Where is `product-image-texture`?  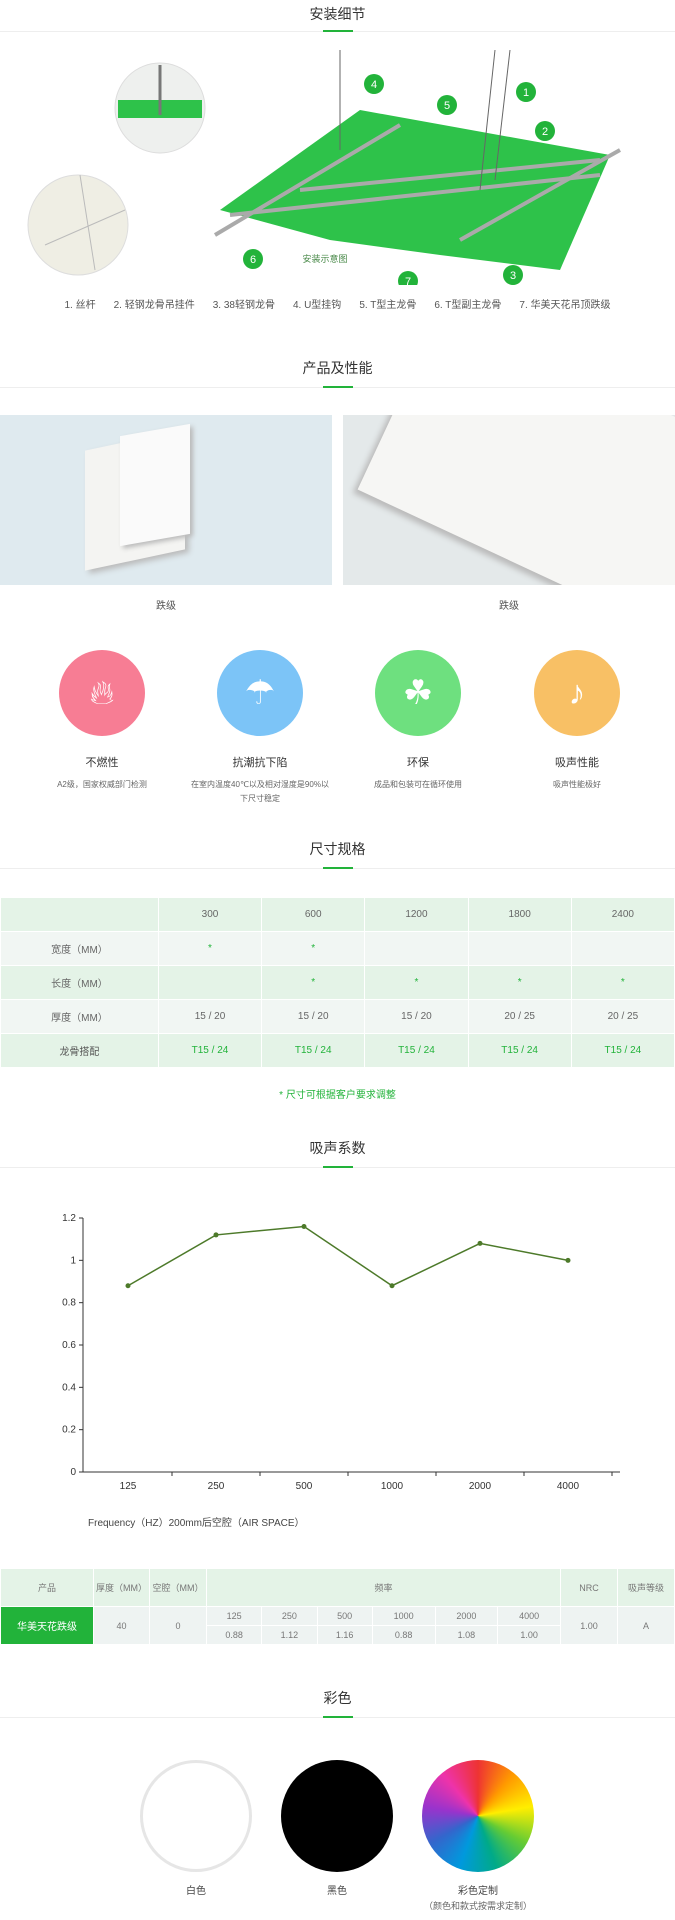
product-image-texture is located at coordinates (509, 500).